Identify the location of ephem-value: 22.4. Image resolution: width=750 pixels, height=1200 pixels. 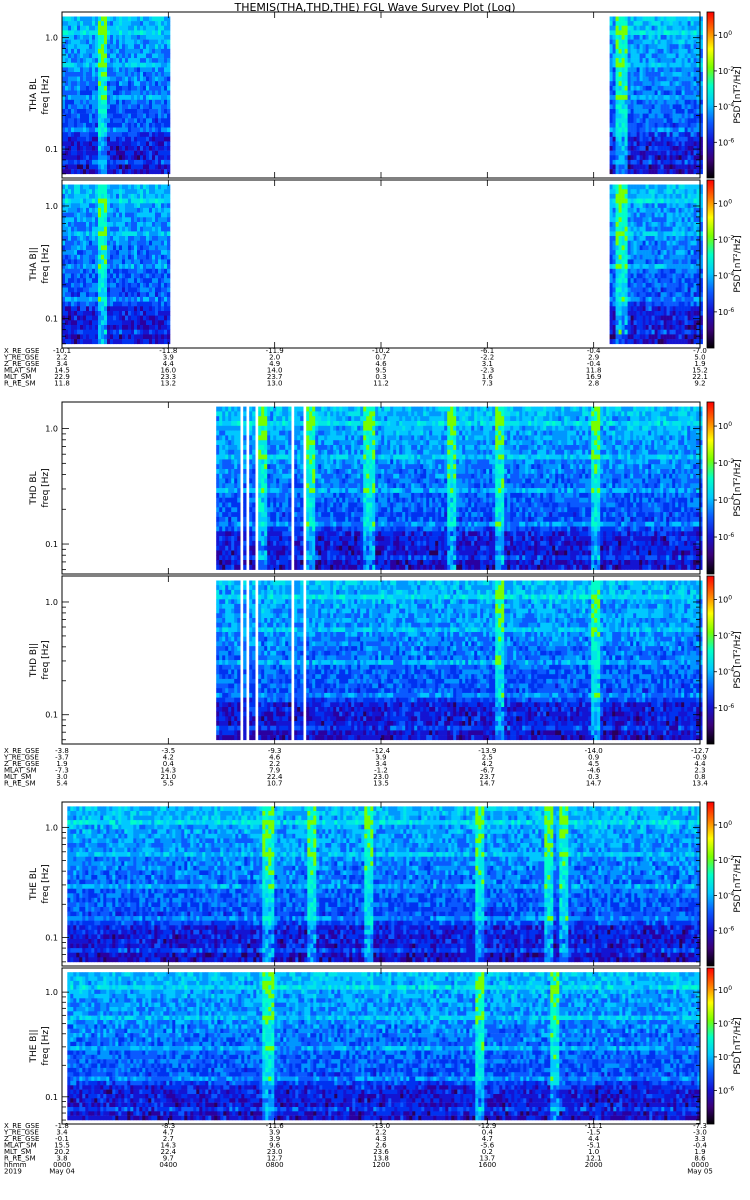
(275, 777).